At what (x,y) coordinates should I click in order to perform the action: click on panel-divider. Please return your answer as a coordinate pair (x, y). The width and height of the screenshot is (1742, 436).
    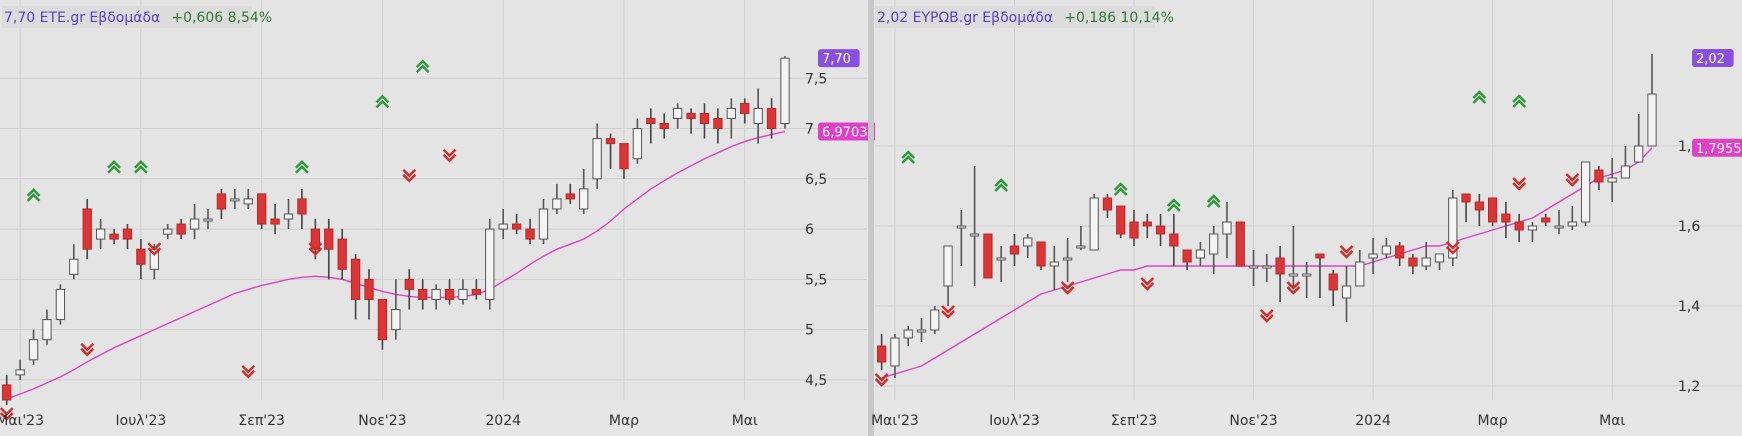
    Looking at the image, I should click on (871, 218).